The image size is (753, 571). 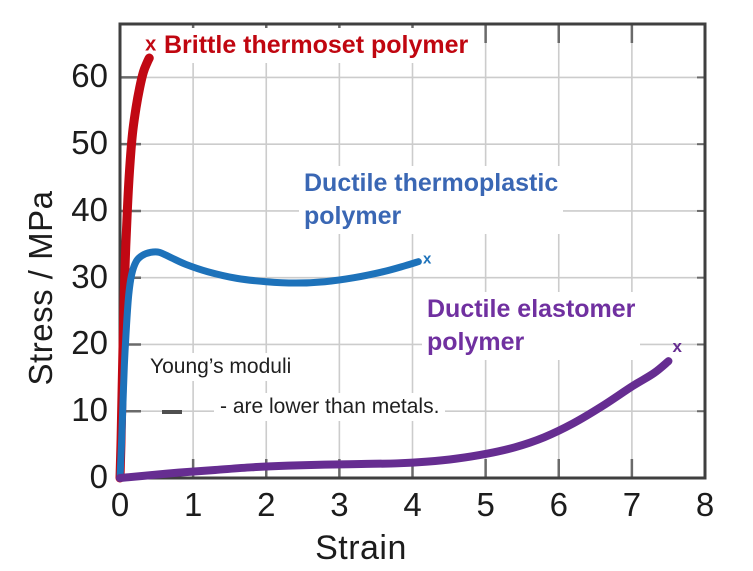 I want to click on series-label-text: Brittle thermoset polymer, so click(x=316, y=45).